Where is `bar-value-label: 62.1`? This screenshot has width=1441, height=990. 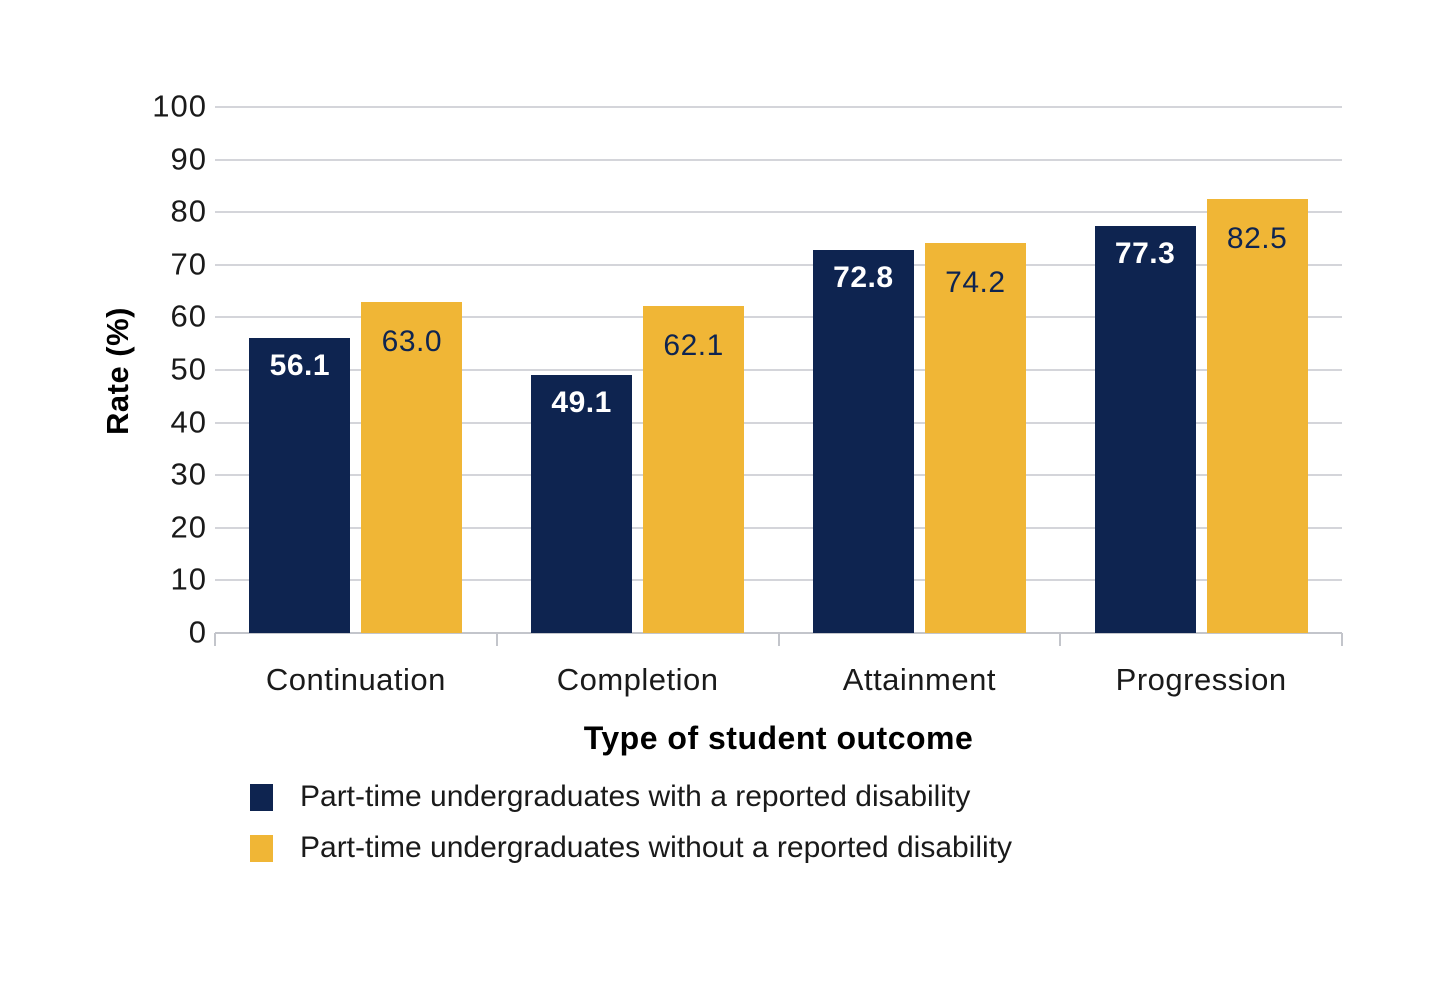 bar-value-label: 62.1 is located at coordinates (693, 346).